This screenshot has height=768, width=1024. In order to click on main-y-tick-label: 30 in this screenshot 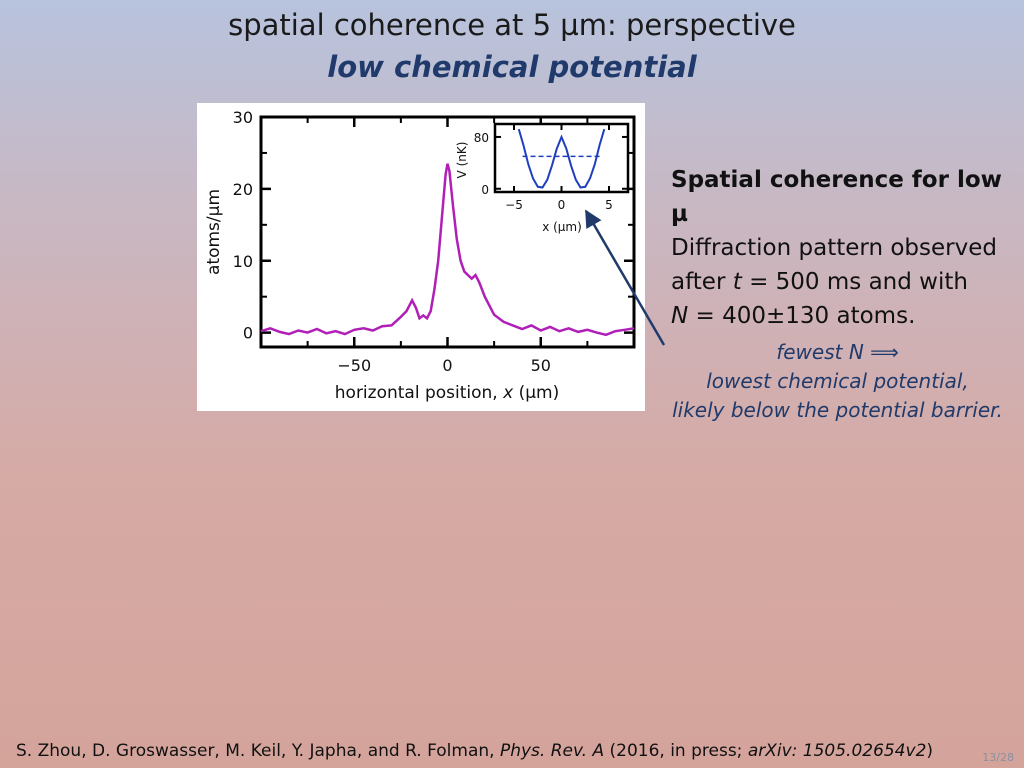, I will do `click(243, 117)`.